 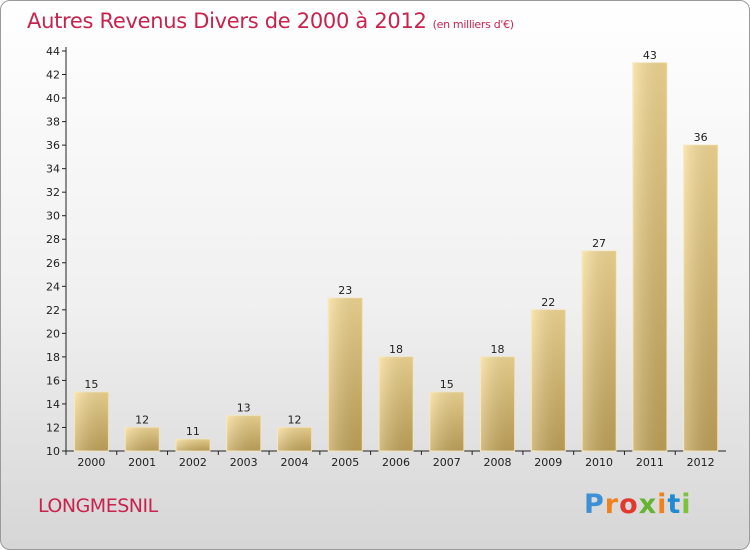 What do you see at coordinates (650, 462) in the screenshot?
I see `x-tick-label: 2011` at bounding box center [650, 462].